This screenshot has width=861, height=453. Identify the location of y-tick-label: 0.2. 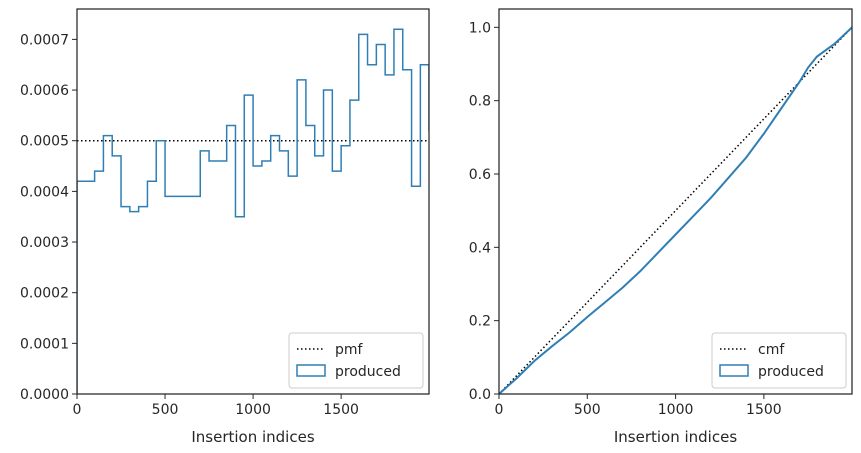
(480, 322).